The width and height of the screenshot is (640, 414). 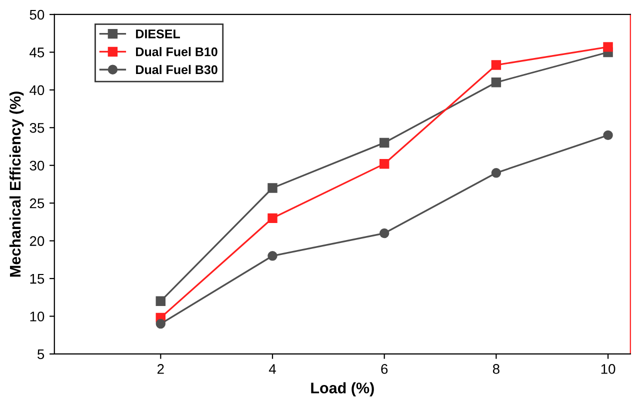 What do you see at coordinates (177, 51) in the screenshot?
I see `legend-label: Dual Fuel B10` at bounding box center [177, 51].